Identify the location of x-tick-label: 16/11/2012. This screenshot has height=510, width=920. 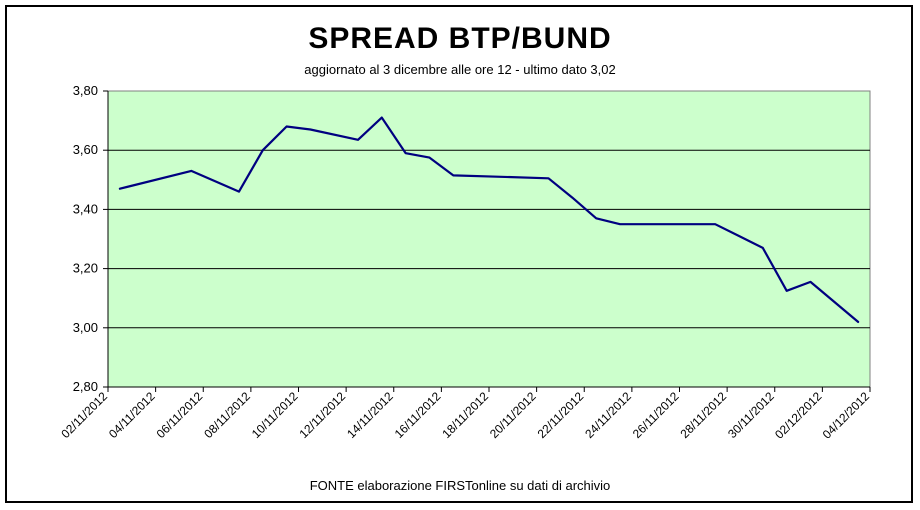
(418, 415).